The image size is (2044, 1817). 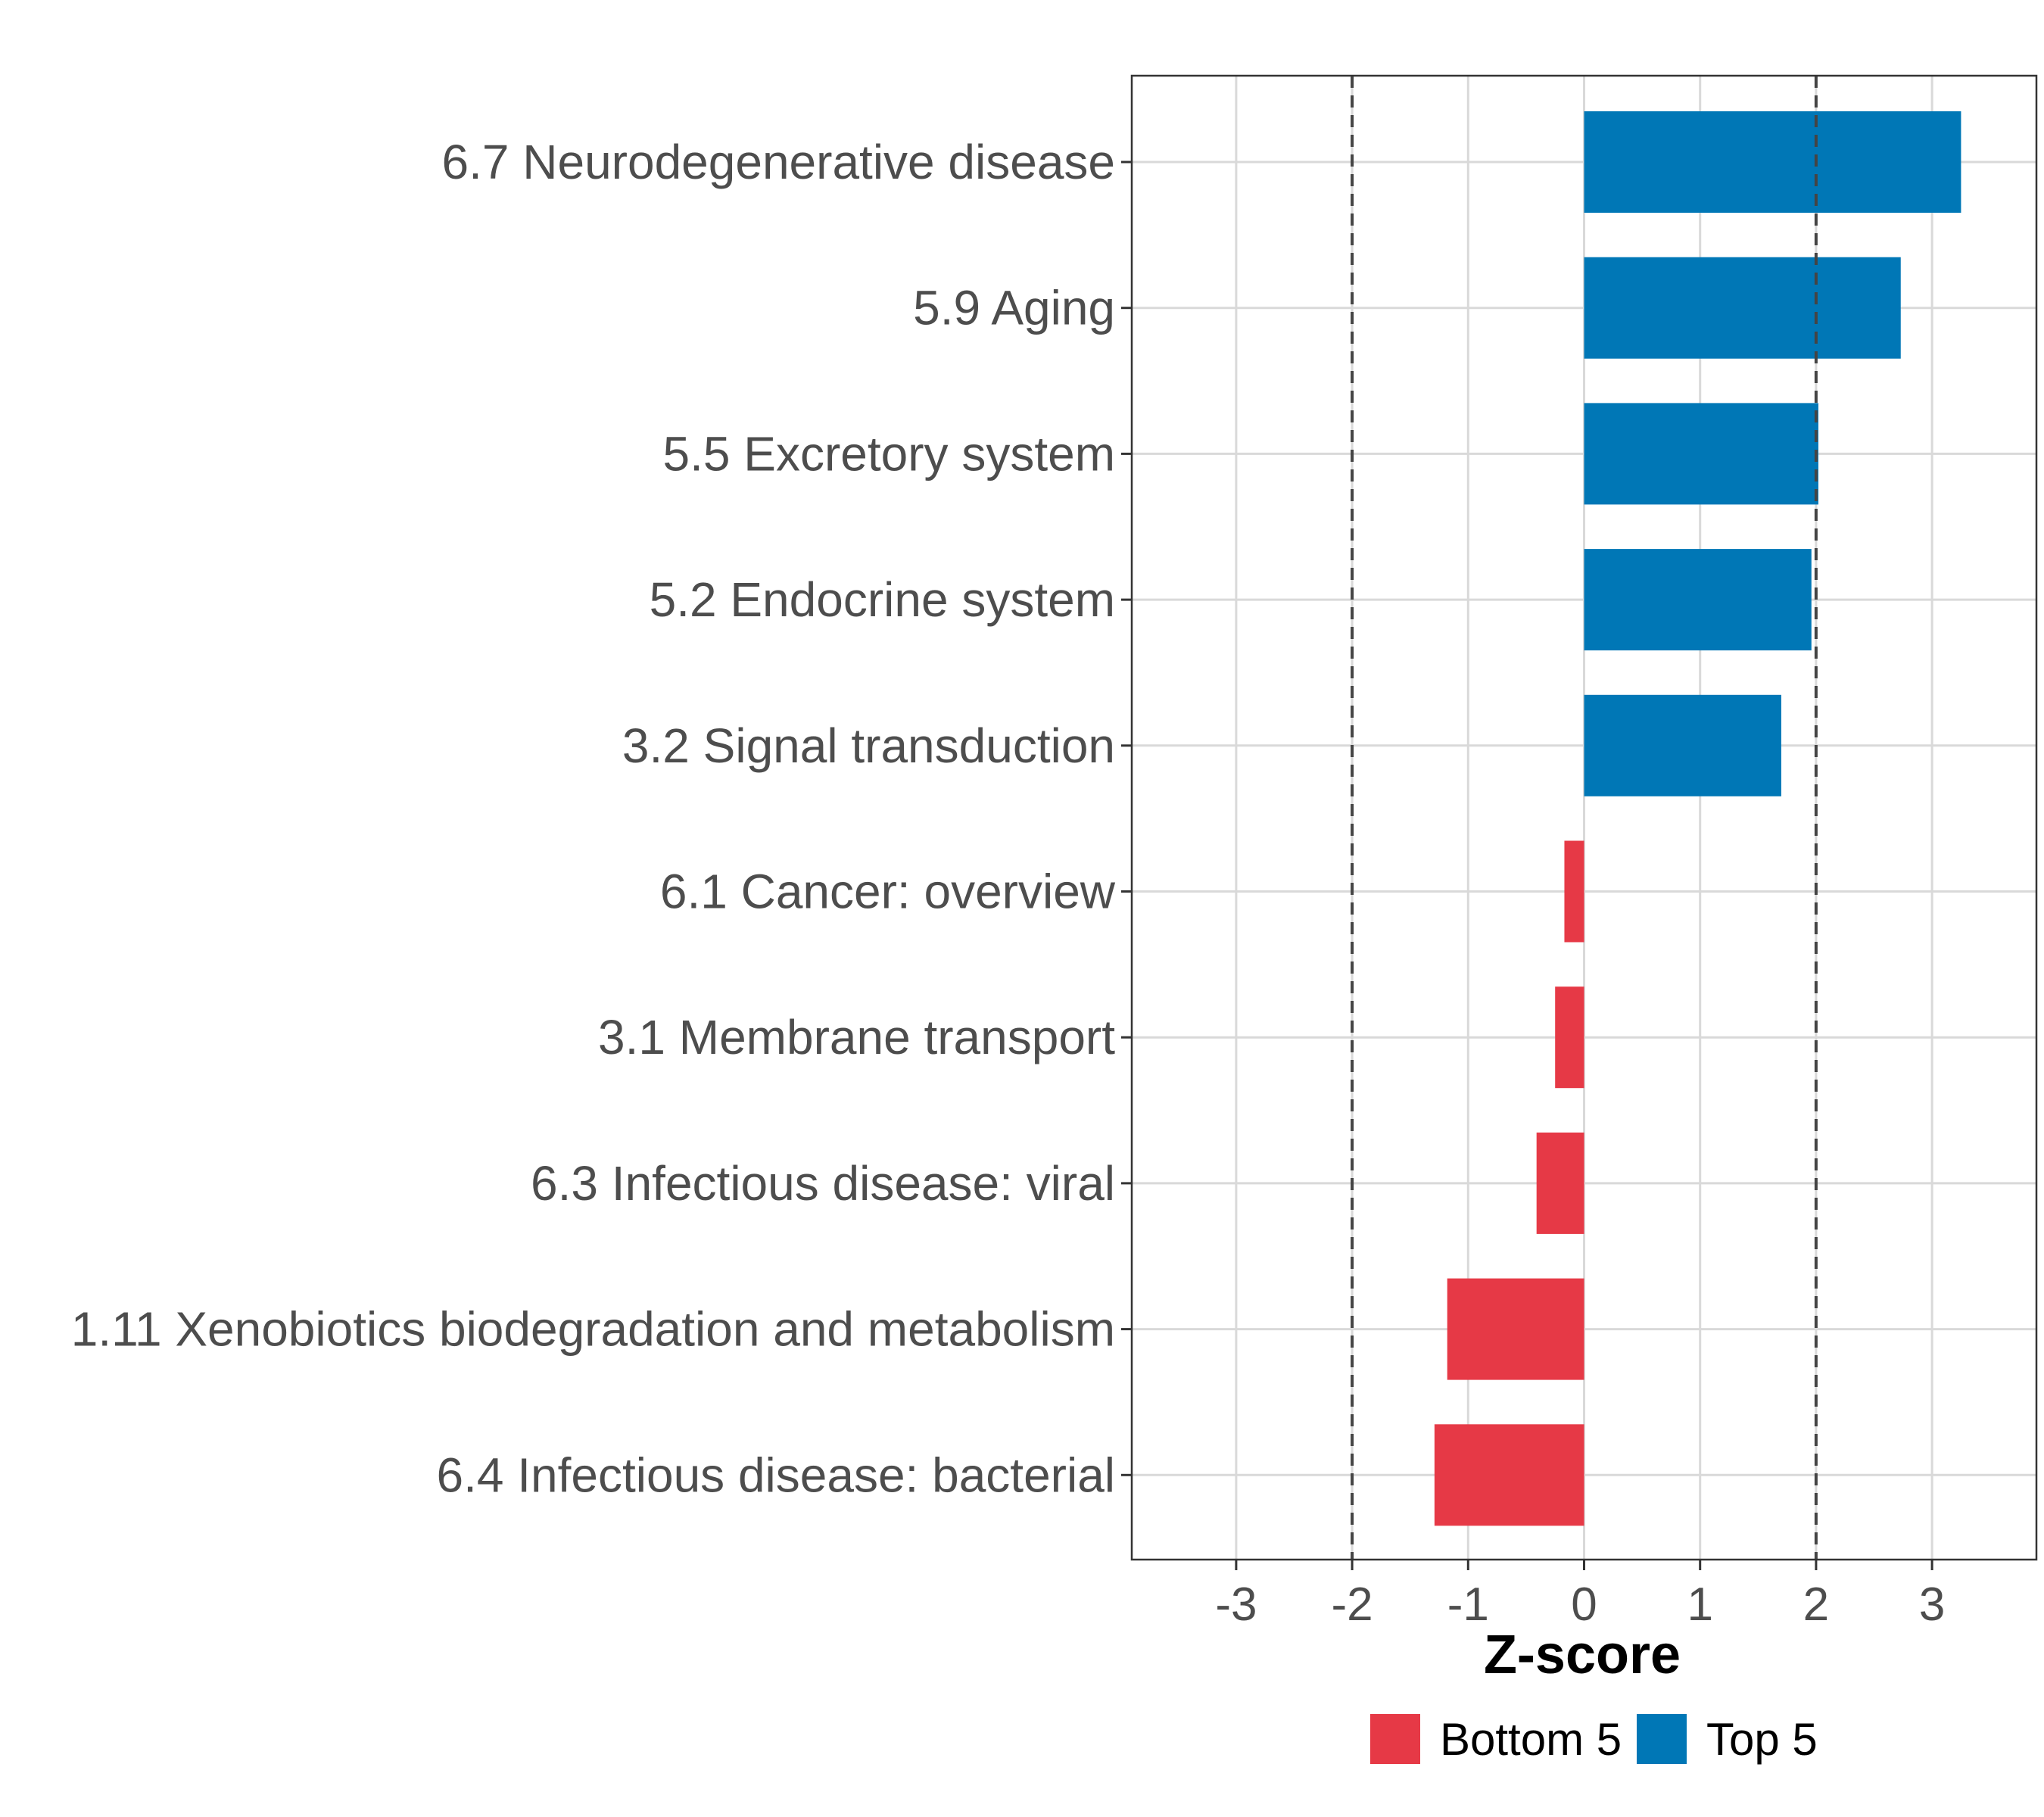 I want to click on x-tick-label: -3, so click(x=1236, y=1605).